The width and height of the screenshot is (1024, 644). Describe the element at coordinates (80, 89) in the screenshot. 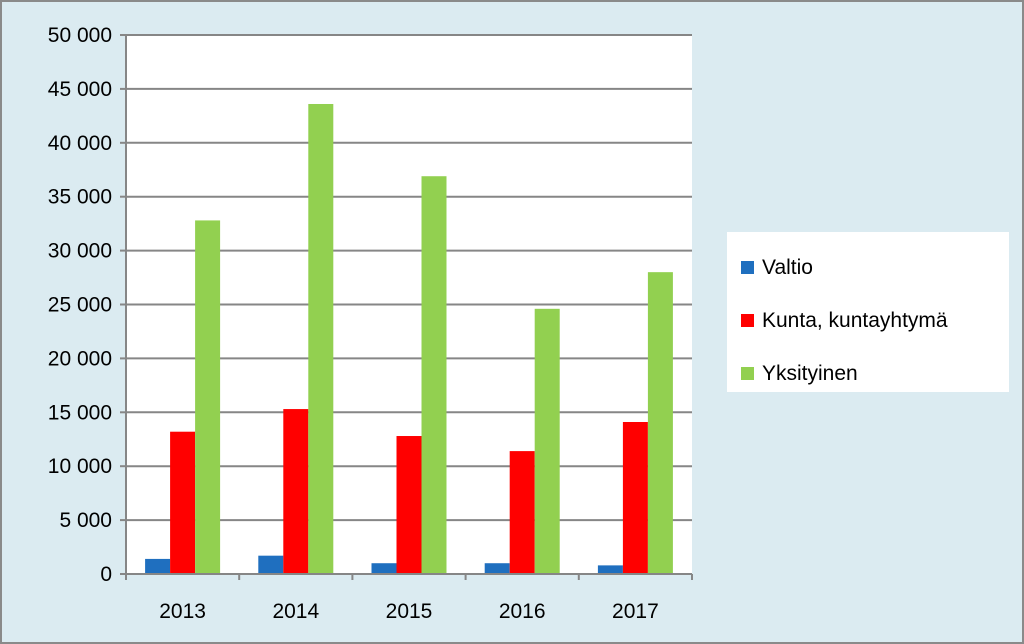

I see `y-tick-label: 45 000` at that location.